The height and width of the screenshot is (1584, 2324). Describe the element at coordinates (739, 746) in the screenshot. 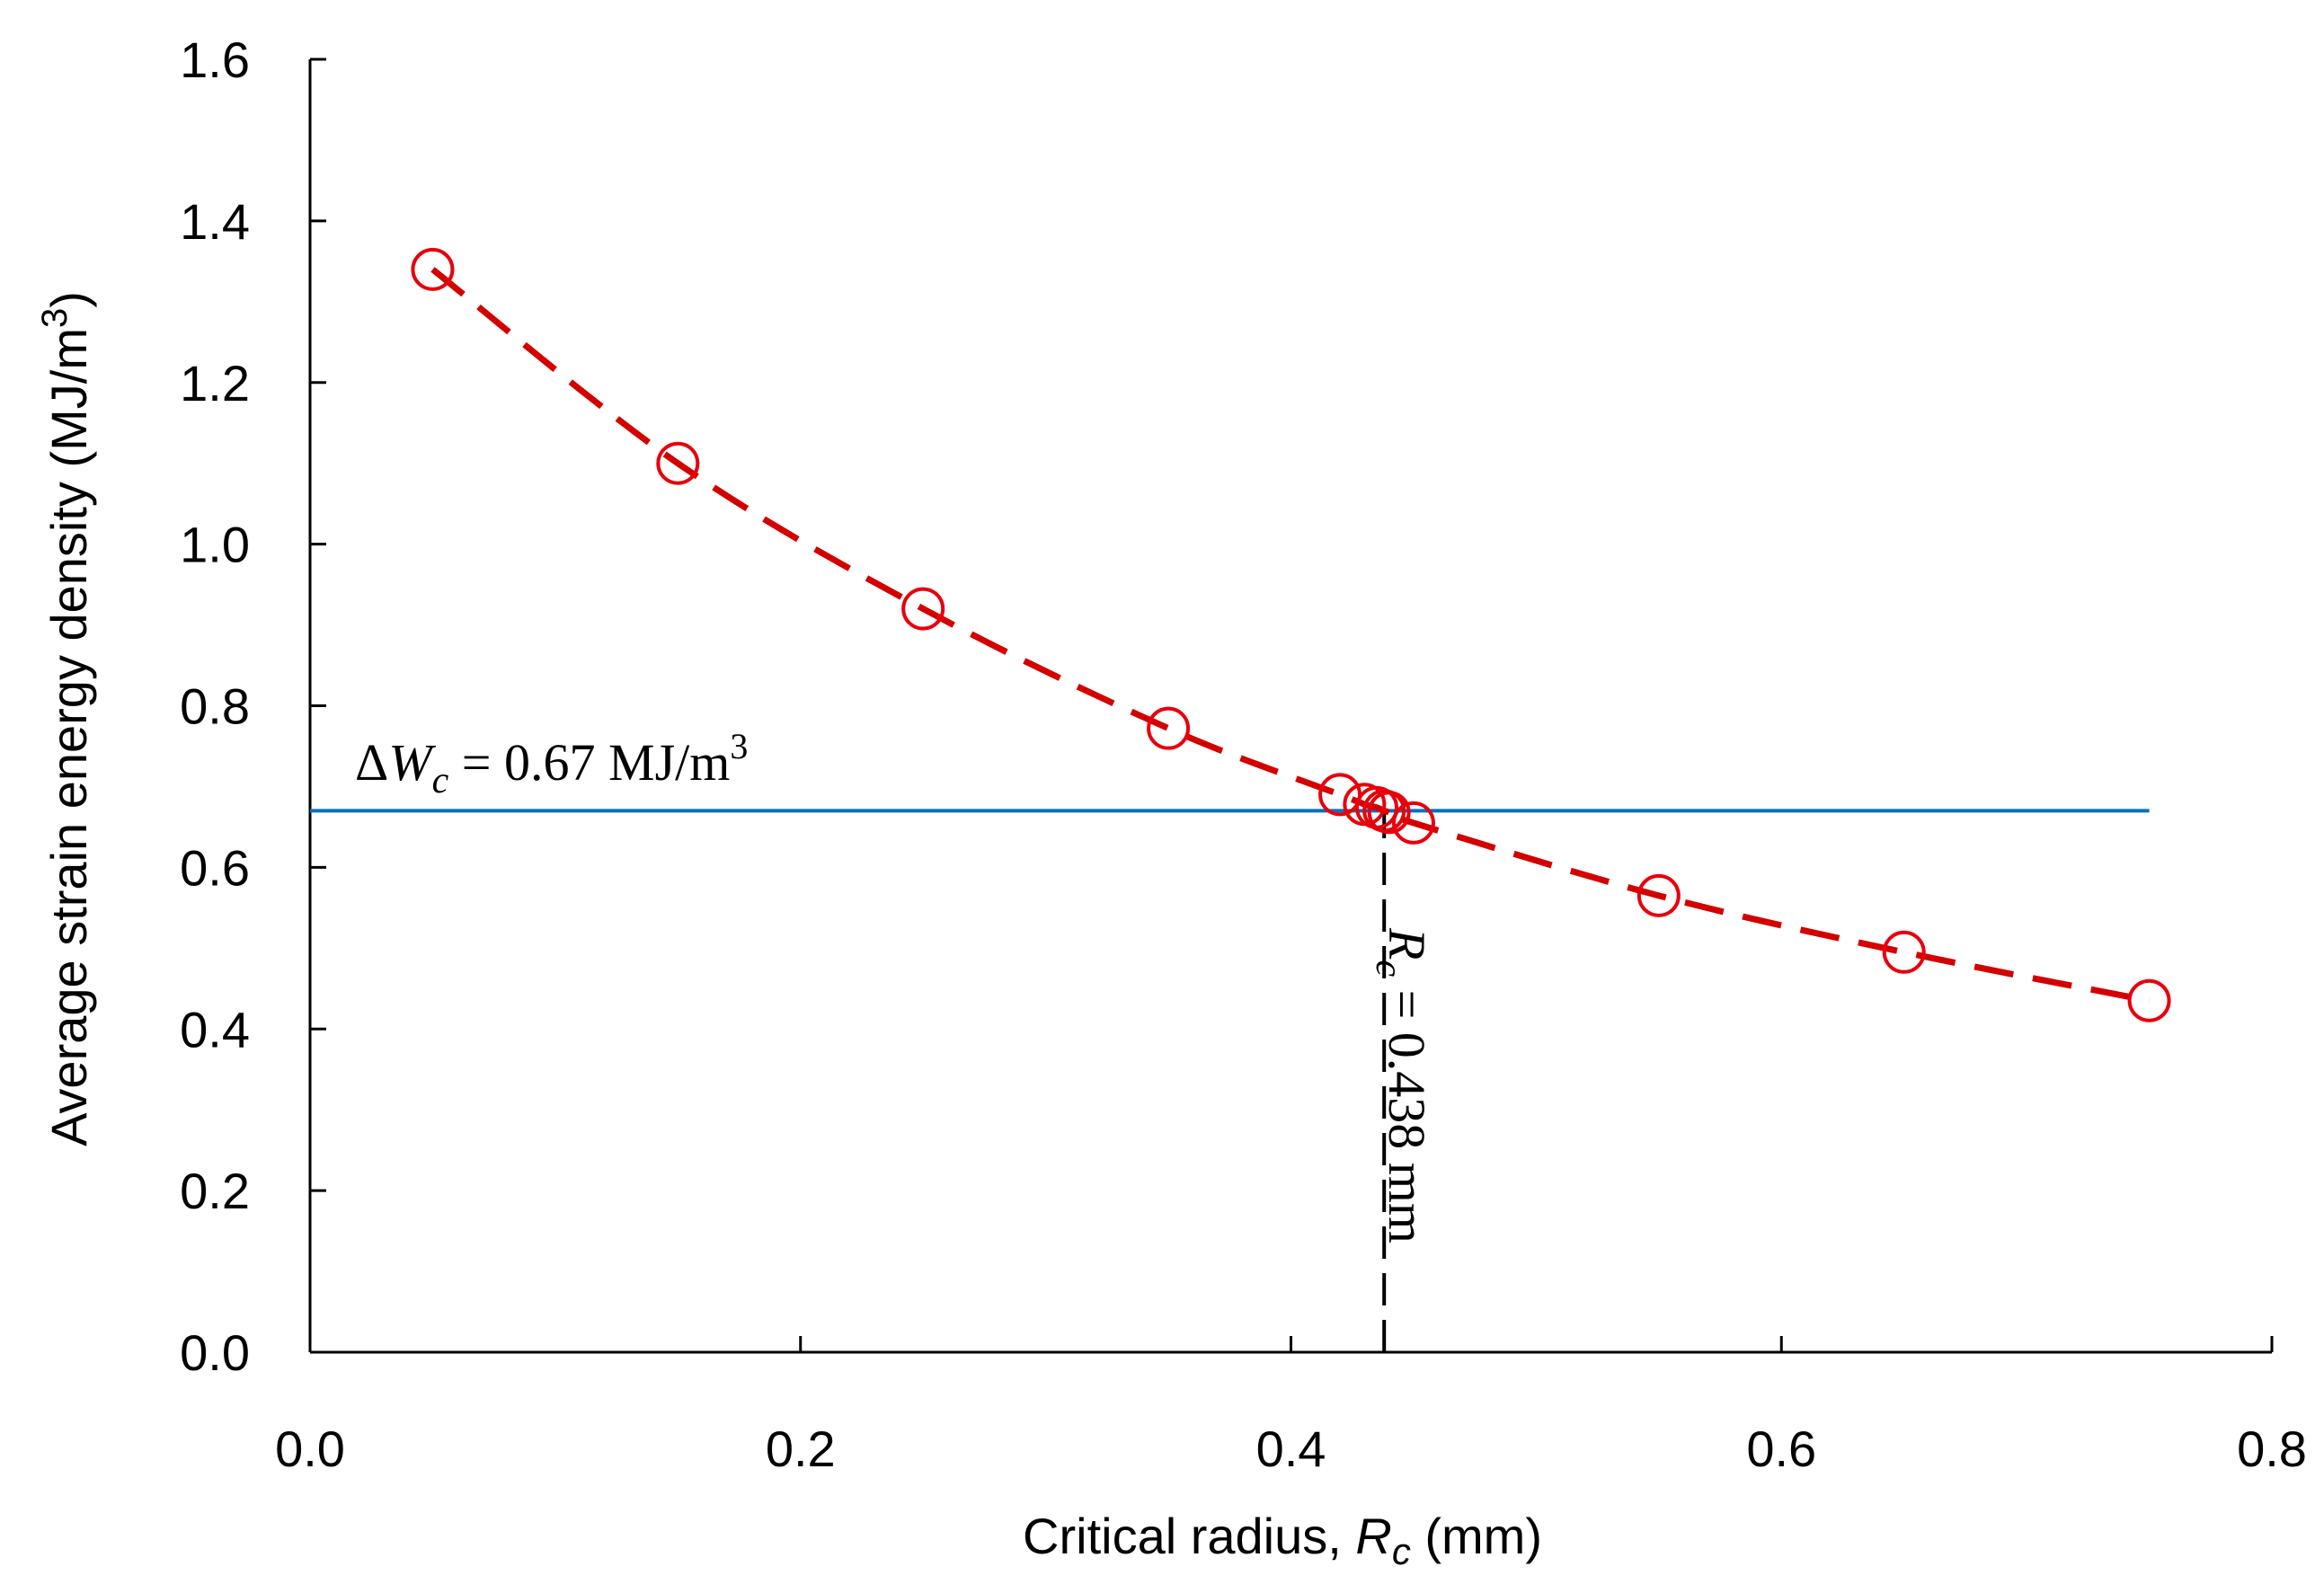

I see `critical-energy-superscript: 3` at that location.